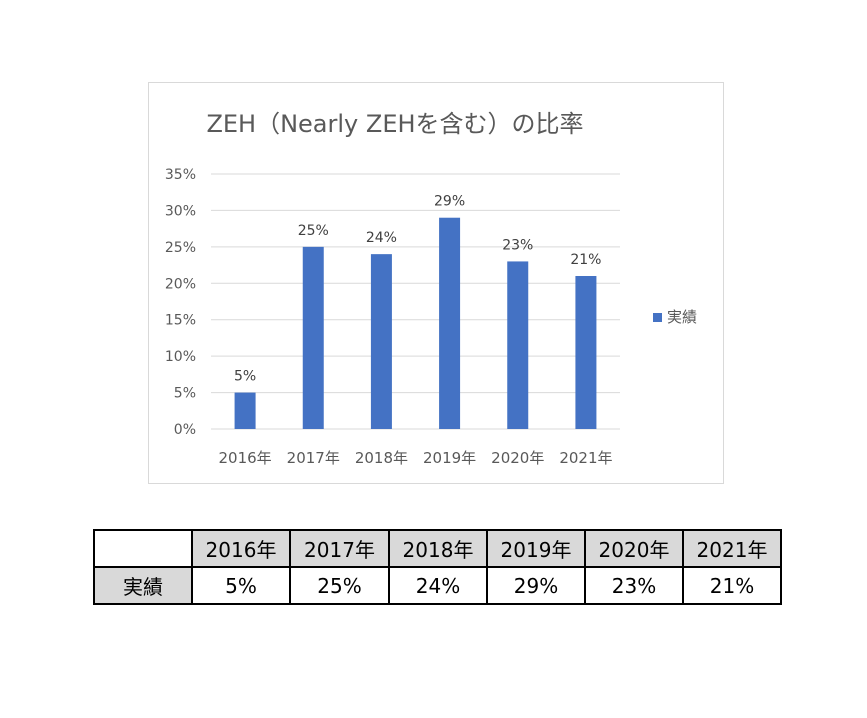  I want to click on x-tick-label: 2017年, so click(313, 458).